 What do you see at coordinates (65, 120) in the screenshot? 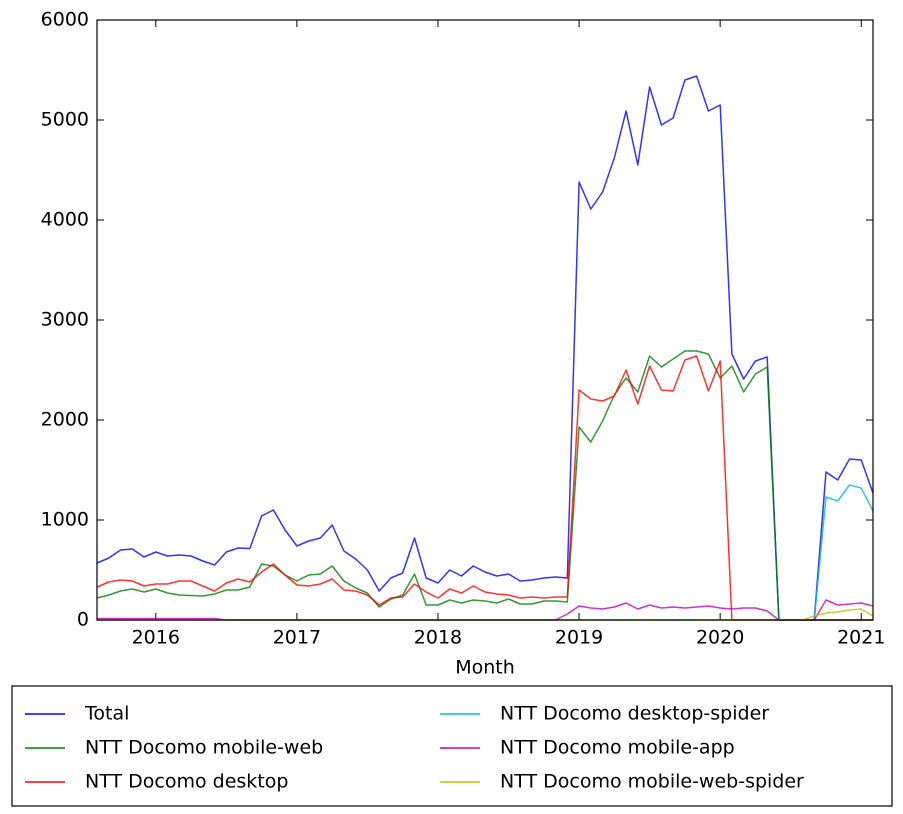
I see `y-tick-label: 5000` at bounding box center [65, 120].